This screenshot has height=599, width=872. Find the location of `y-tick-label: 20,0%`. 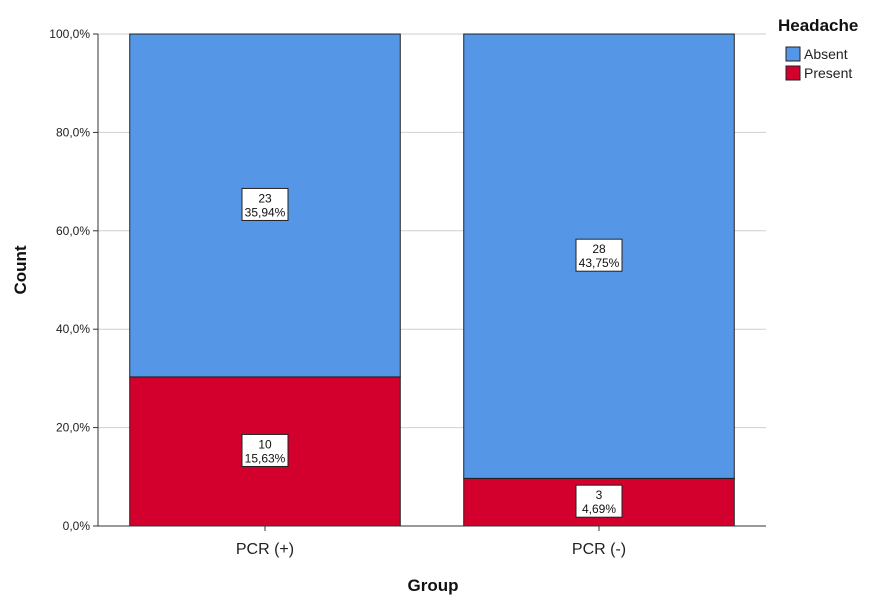

y-tick-label: 20,0% is located at coordinates (73, 428).